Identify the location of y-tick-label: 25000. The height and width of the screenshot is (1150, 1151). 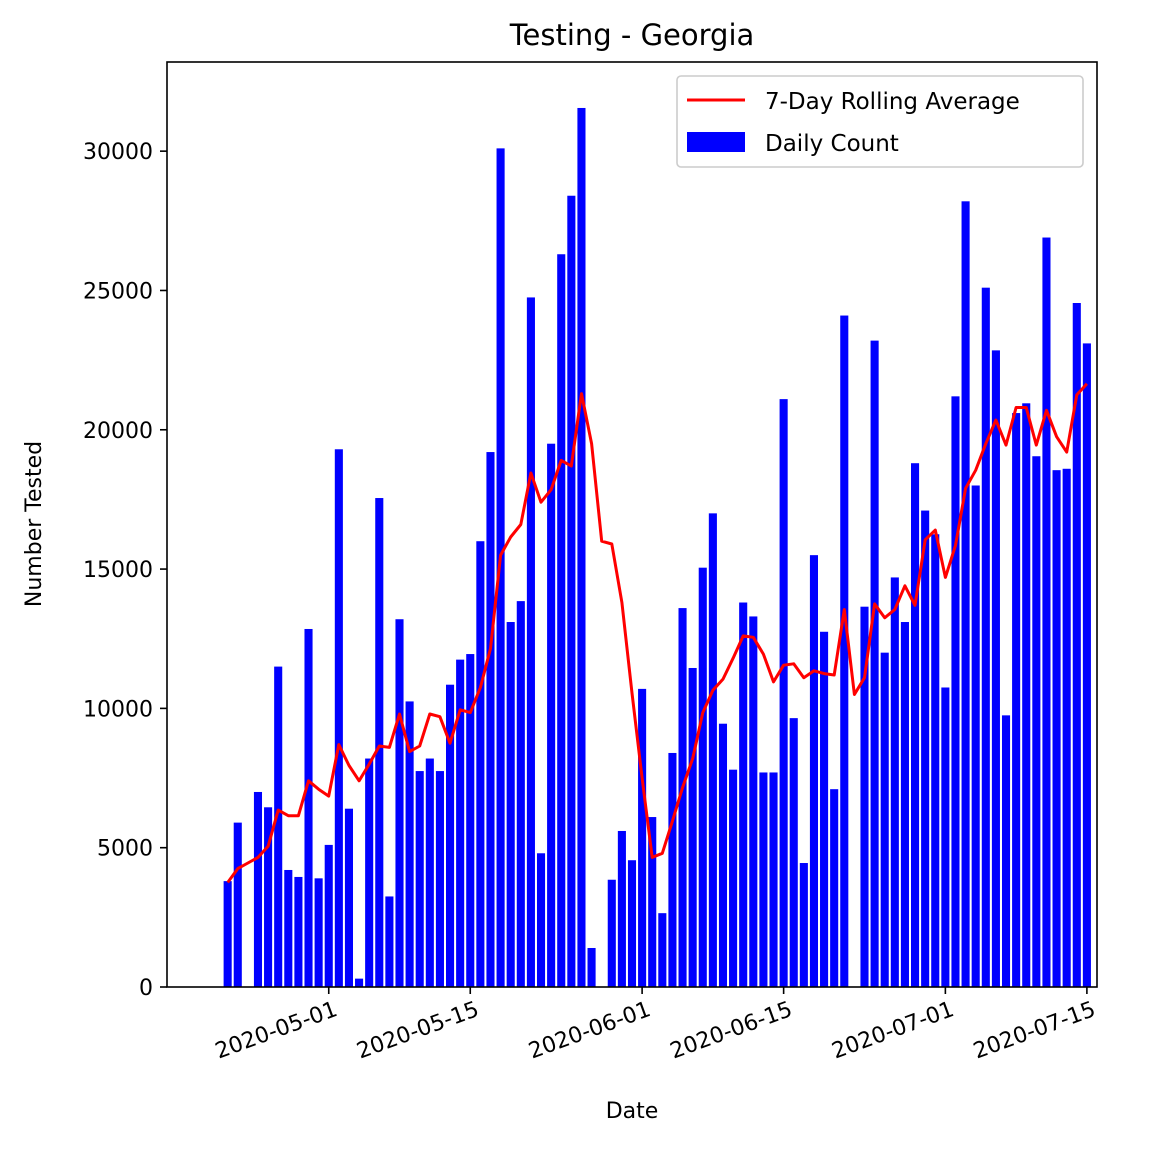
(118, 291).